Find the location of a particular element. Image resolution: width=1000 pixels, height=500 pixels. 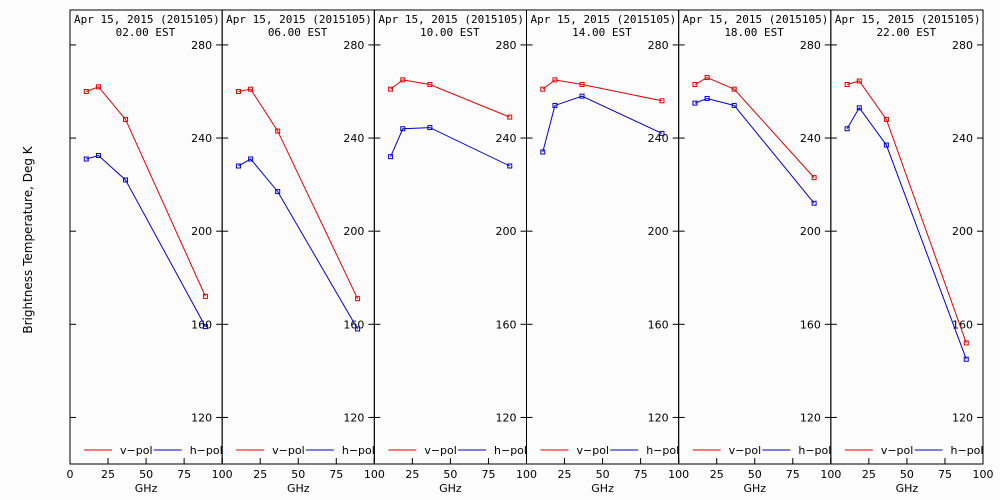

x-tick-label: 0 is located at coordinates (70, 474).